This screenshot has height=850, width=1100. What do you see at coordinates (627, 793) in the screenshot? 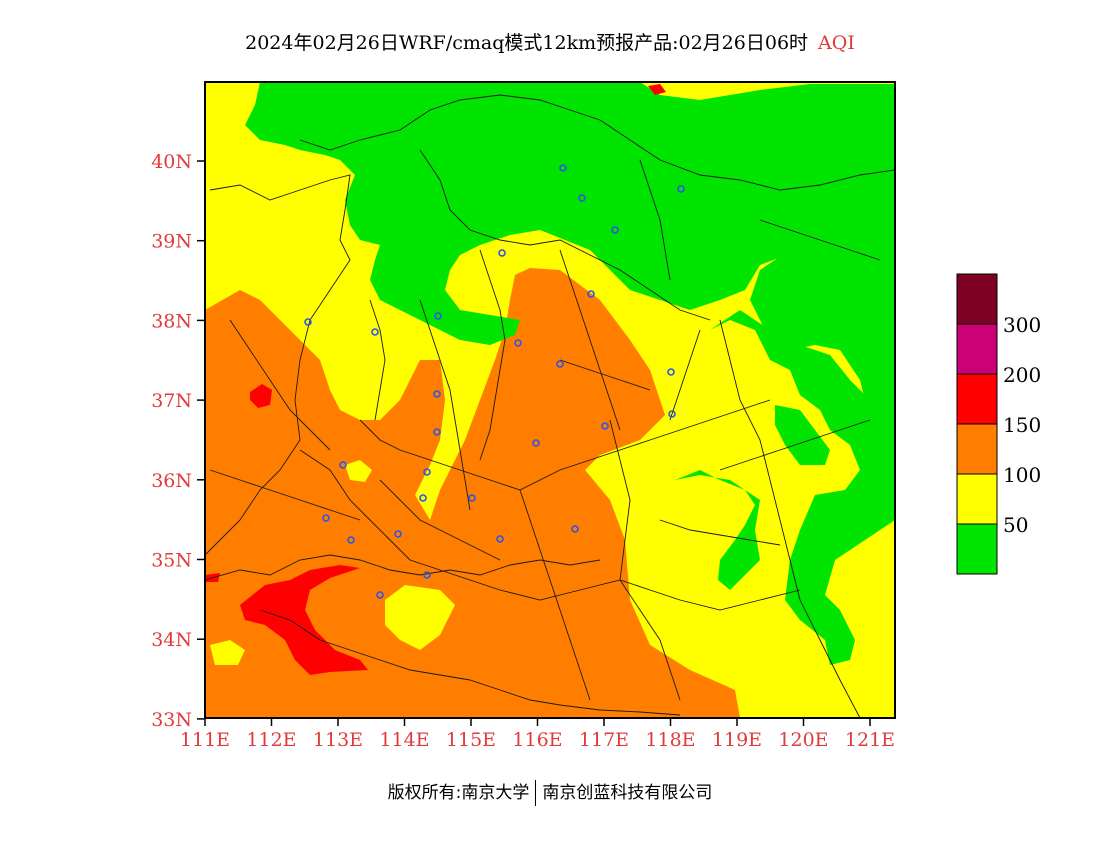
I see `footer-company: 南京创蓝科技有限公司` at bounding box center [627, 793].